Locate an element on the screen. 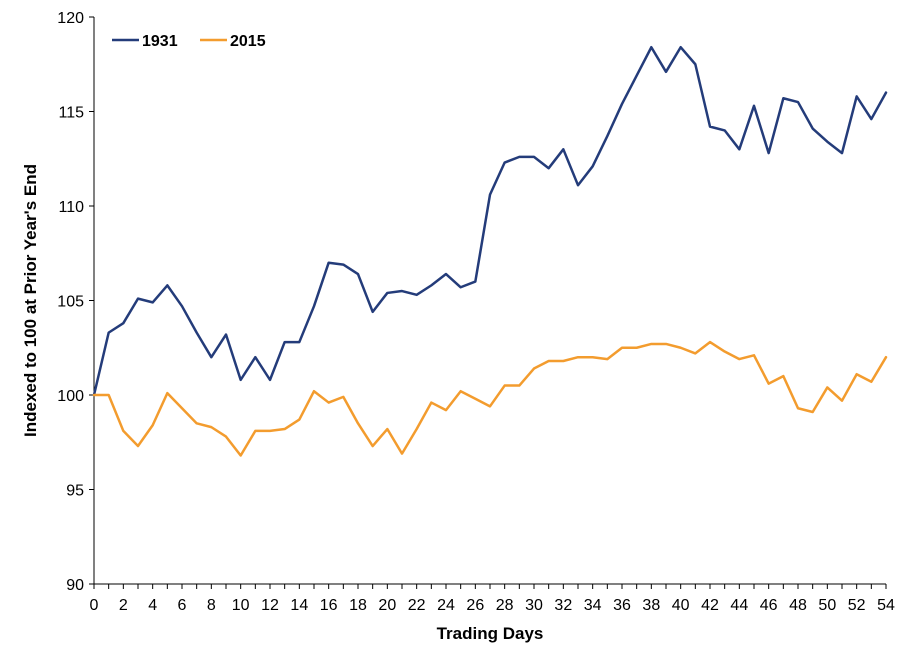 The image size is (911, 665). x-tick-label: 20 is located at coordinates (387, 605).